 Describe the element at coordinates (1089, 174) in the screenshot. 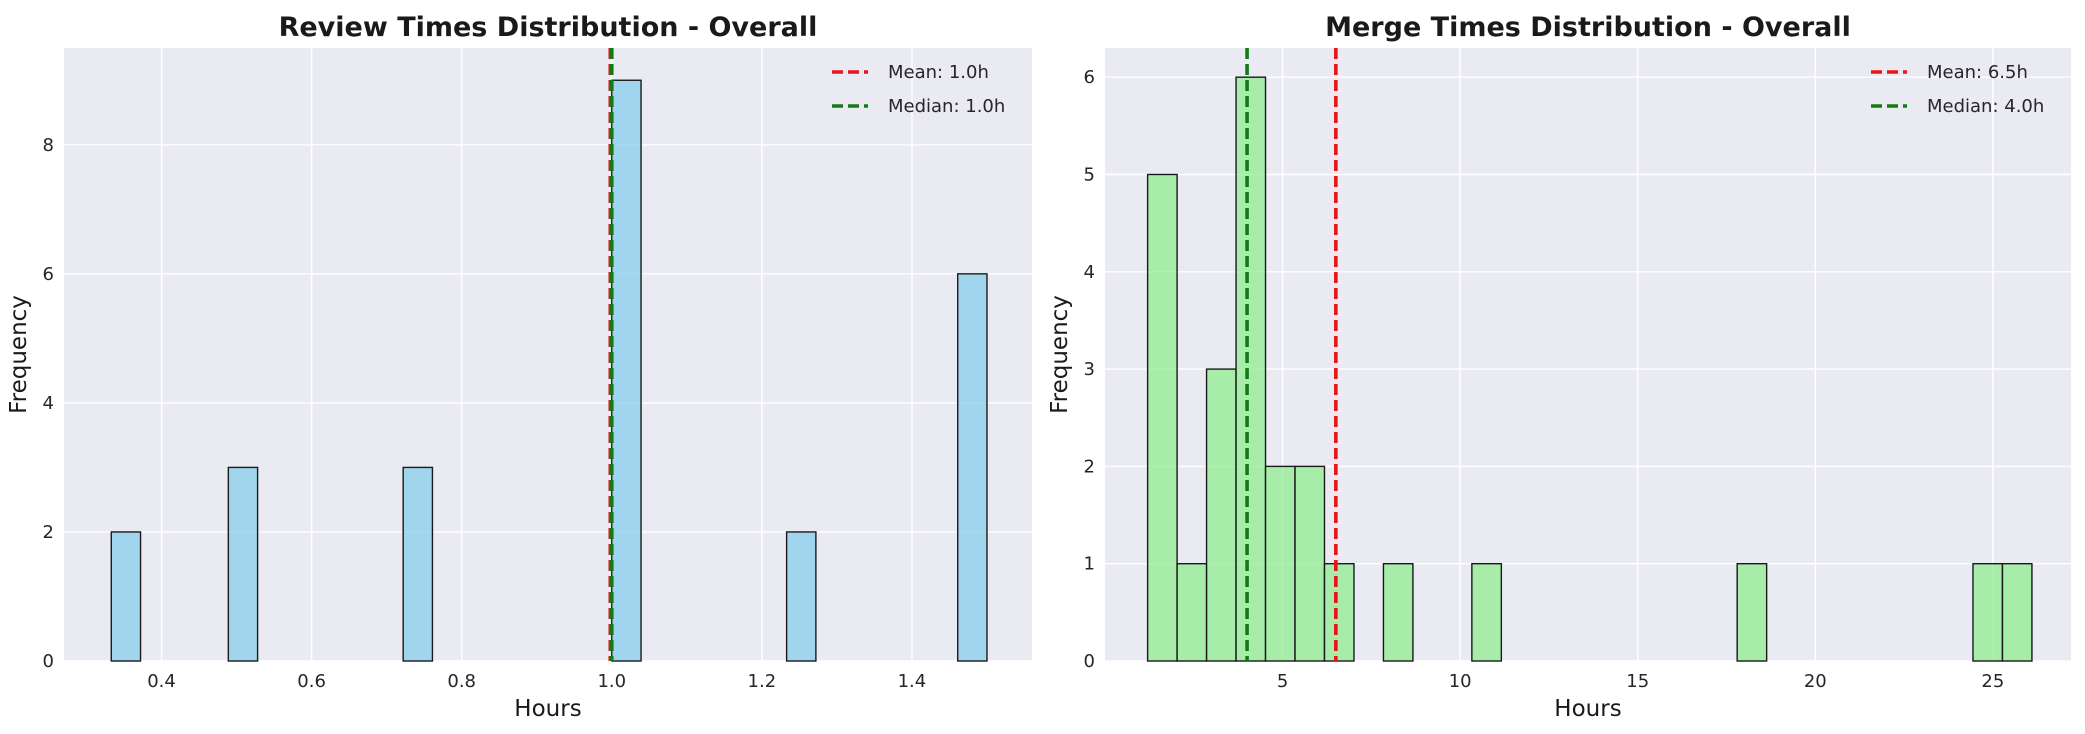

I see `y-tick-label: 5` at that location.